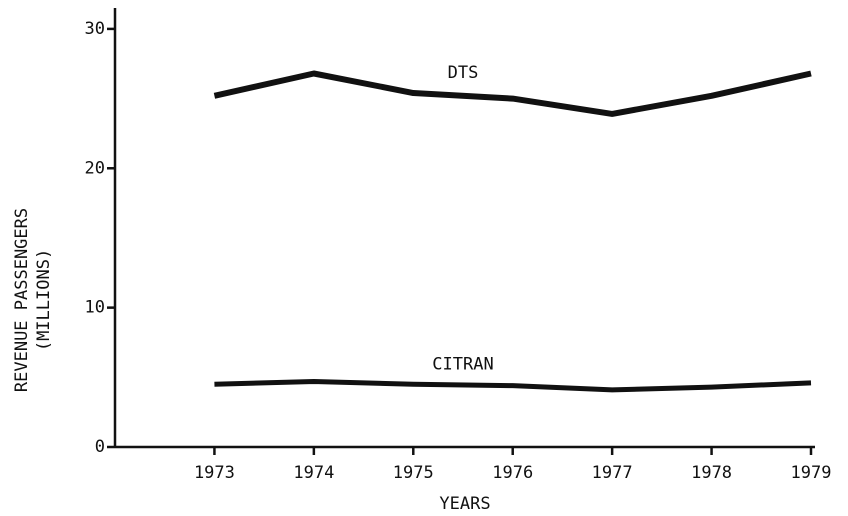 This screenshot has width=848, height=516. I want to click on y-tick-label: 10, so click(95, 308).